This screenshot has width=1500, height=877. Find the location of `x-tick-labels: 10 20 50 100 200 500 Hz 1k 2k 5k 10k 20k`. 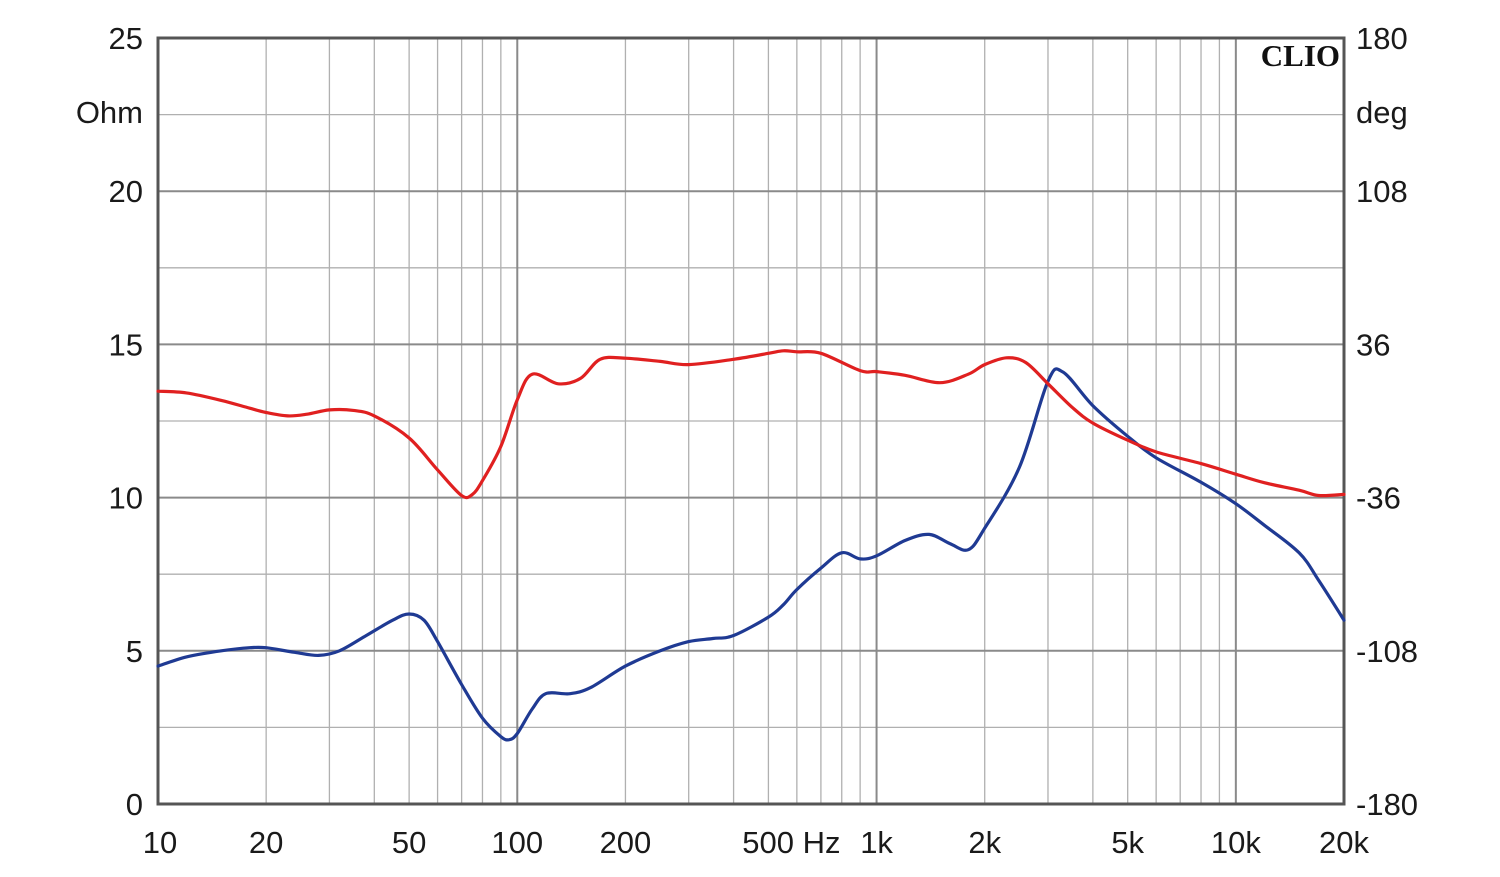

x-tick-labels: 10 20 50 100 200 500 Hz 1k 2k 5k 10k 20k is located at coordinates (756, 842).